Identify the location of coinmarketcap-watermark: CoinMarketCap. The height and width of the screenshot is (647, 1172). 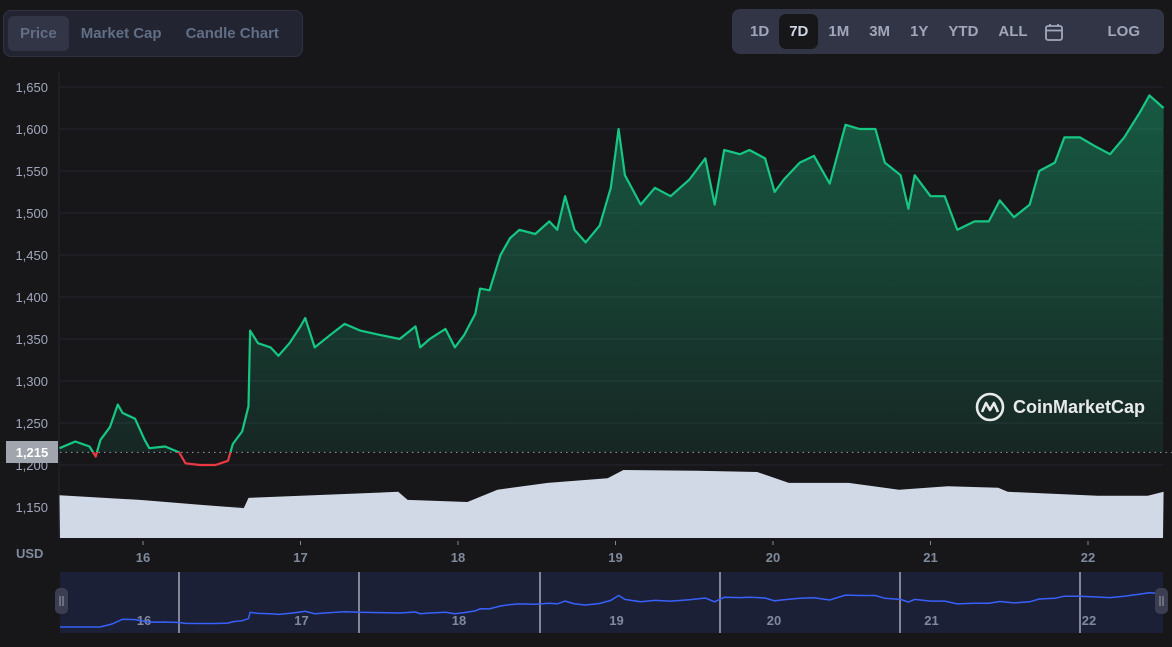
(1060, 407).